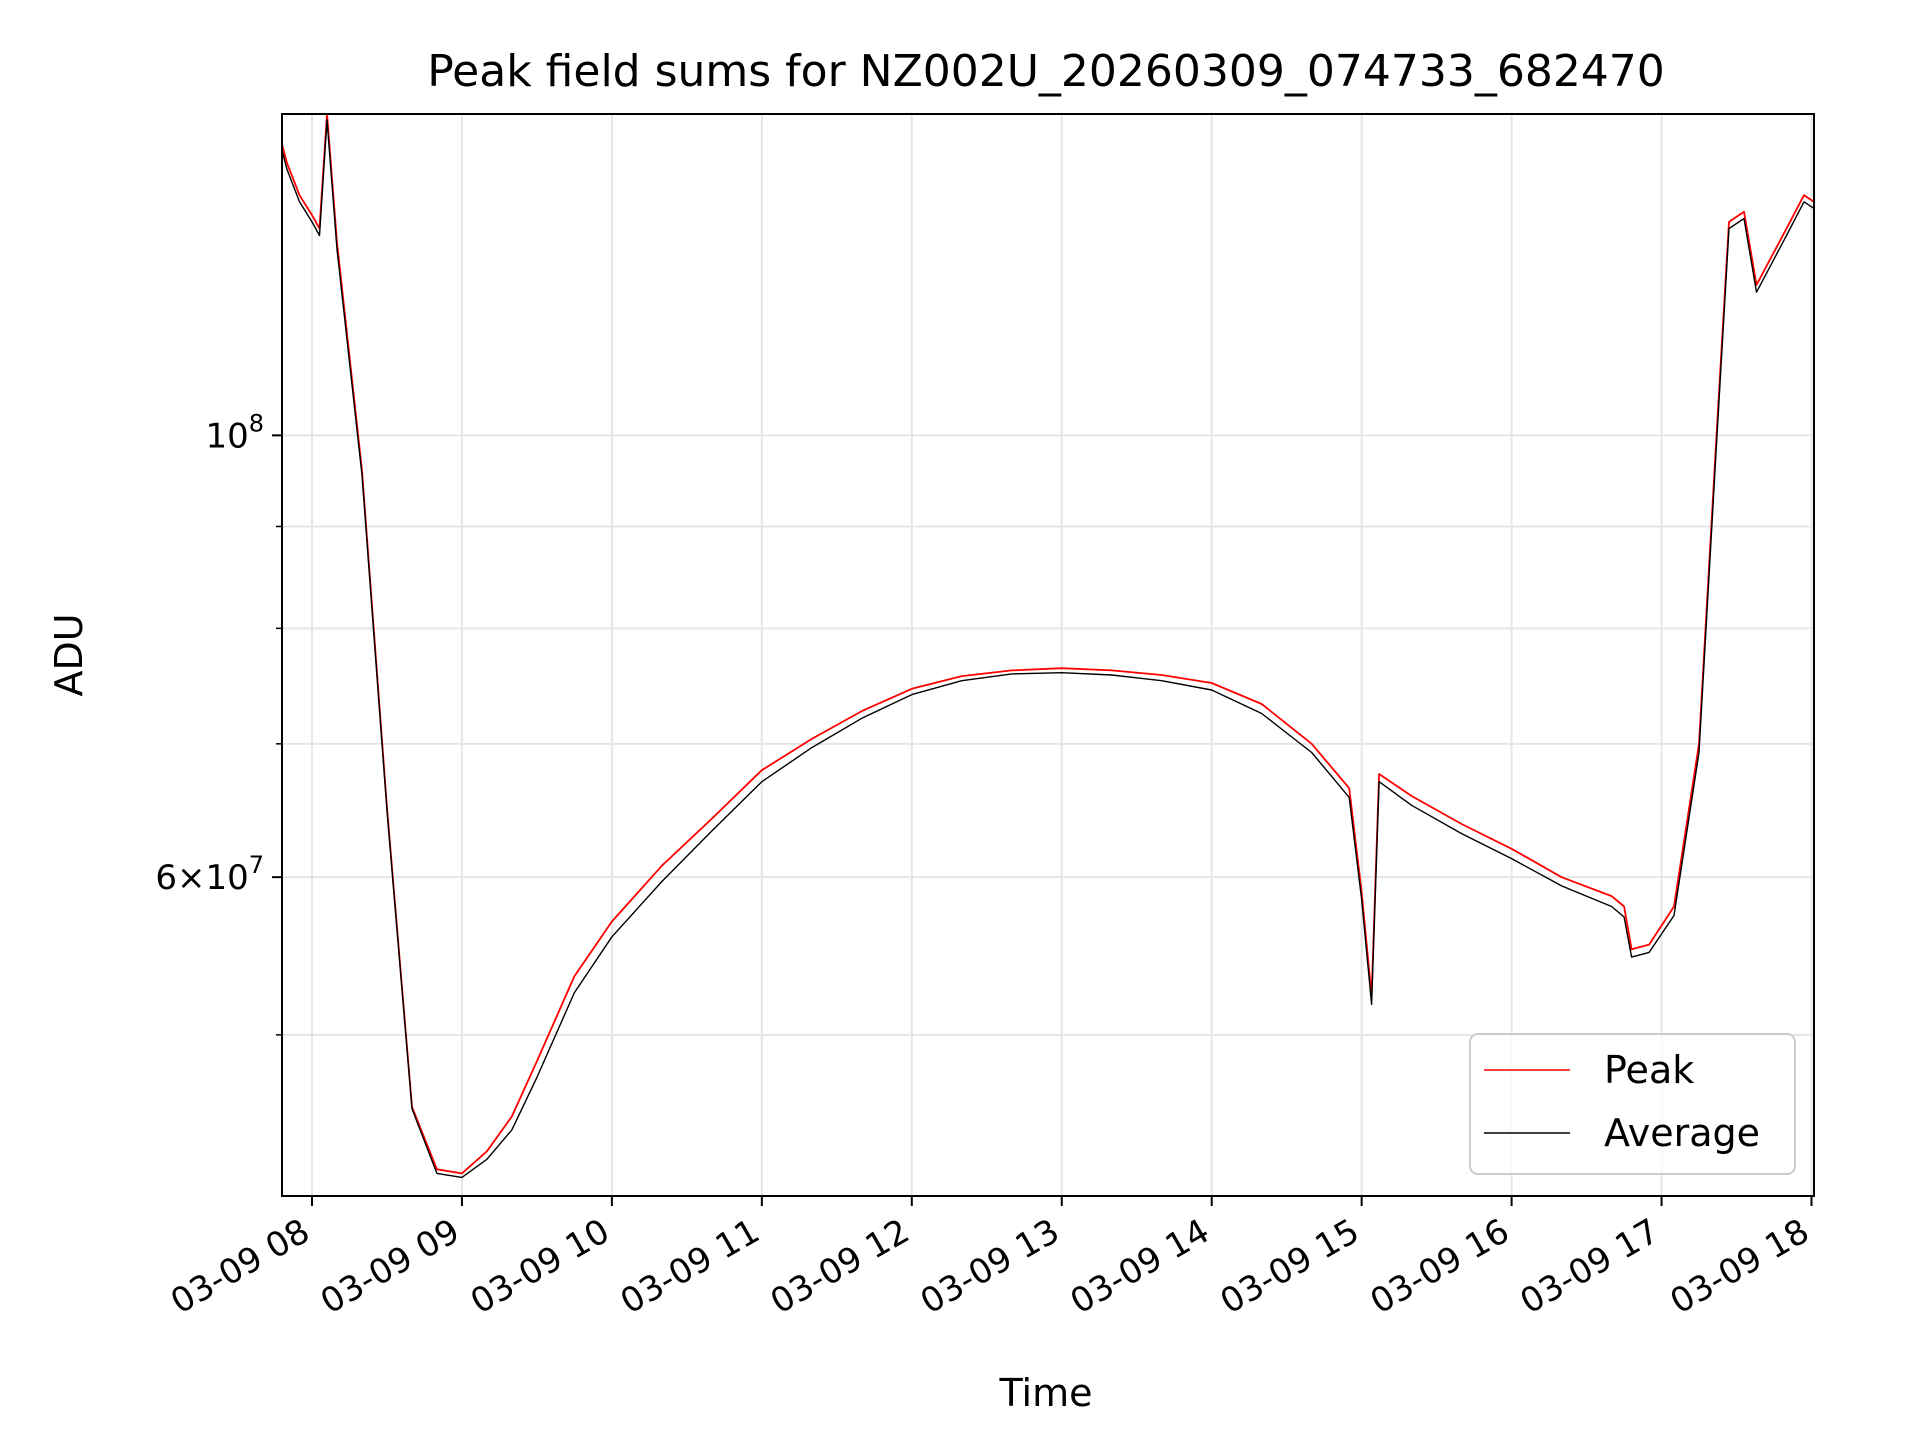 The width and height of the screenshot is (1920, 1440). What do you see at coordinates (1649, 1070) in the screenshot?
I see `legend-label-peak: Peak` at bounding box center [1649, 1070].